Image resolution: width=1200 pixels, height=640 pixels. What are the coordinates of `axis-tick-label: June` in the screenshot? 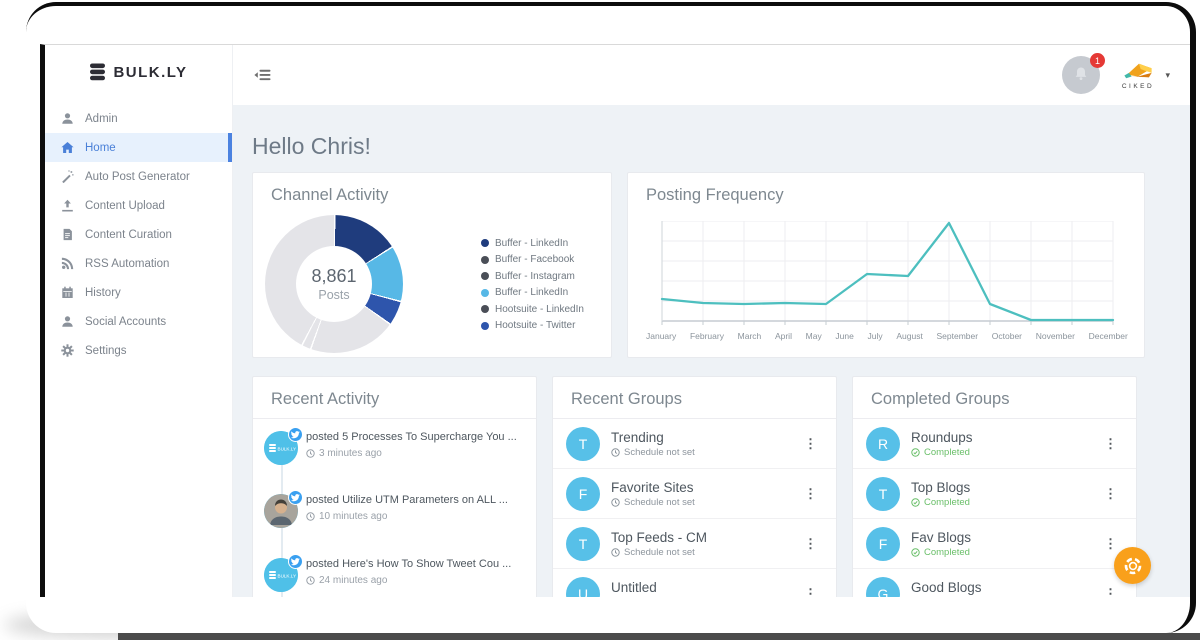 It's located at (844, 336).